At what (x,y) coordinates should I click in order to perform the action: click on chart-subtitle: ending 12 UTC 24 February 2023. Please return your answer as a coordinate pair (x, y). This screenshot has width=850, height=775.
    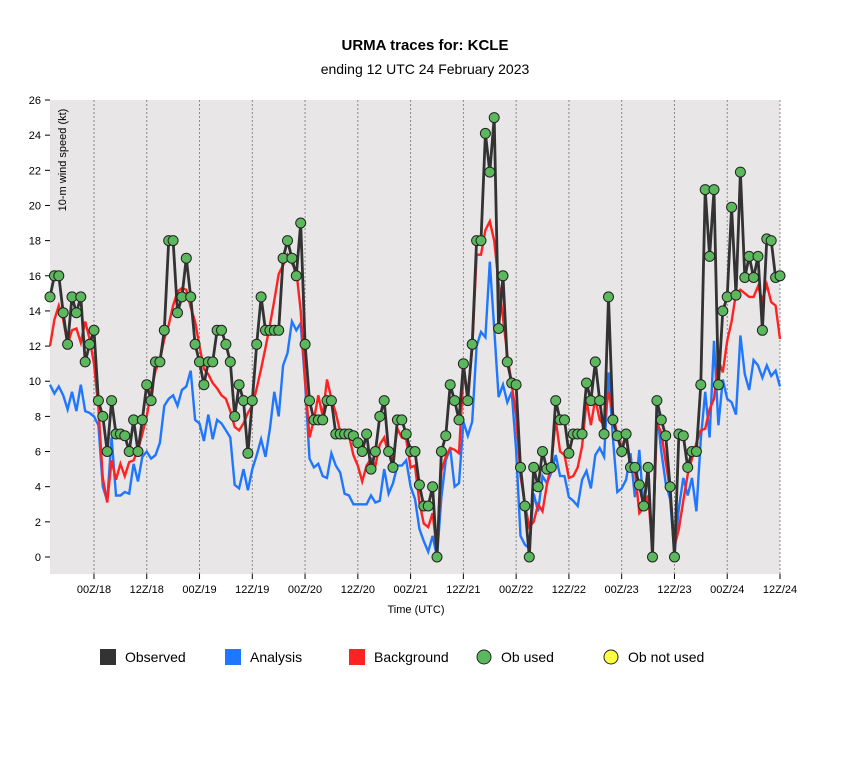
    Looking at the image, I should click on (425, 69).